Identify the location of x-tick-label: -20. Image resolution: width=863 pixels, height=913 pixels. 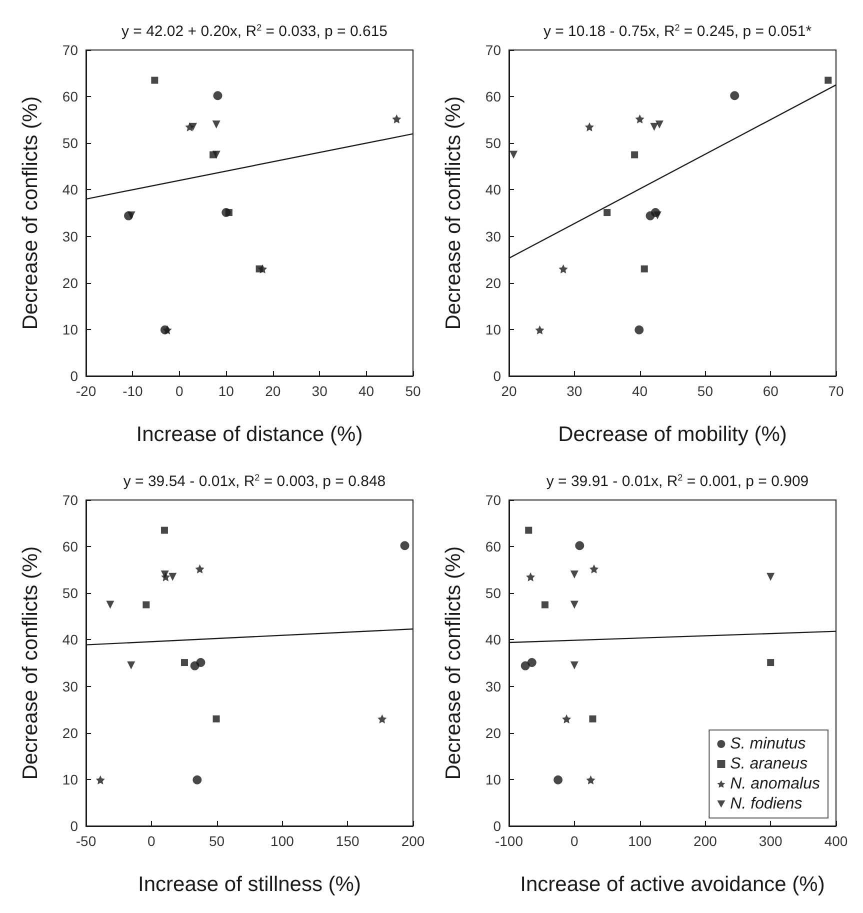
(86, 391).